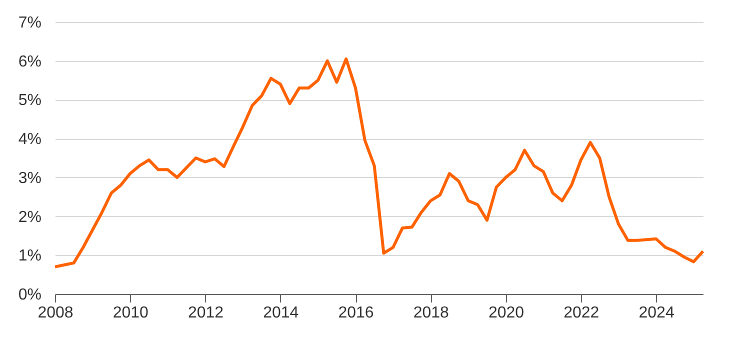 Image resolution: width=744 pixels, height=343 pixels. What do you see at coordinates (206, 313) in the screenshot?
I see `x-tick-label: 2012` at bounding box center [206, 313].